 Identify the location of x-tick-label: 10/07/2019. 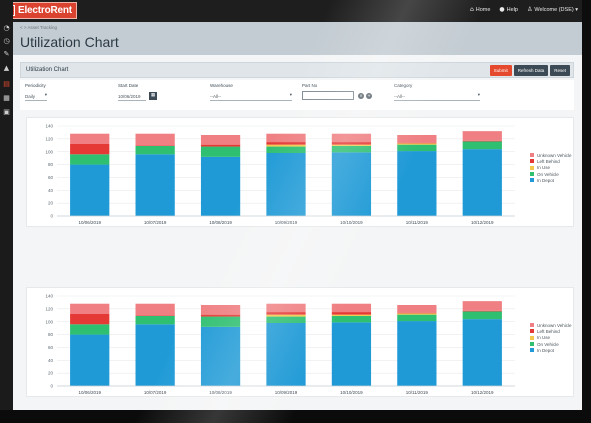
(155, 222).